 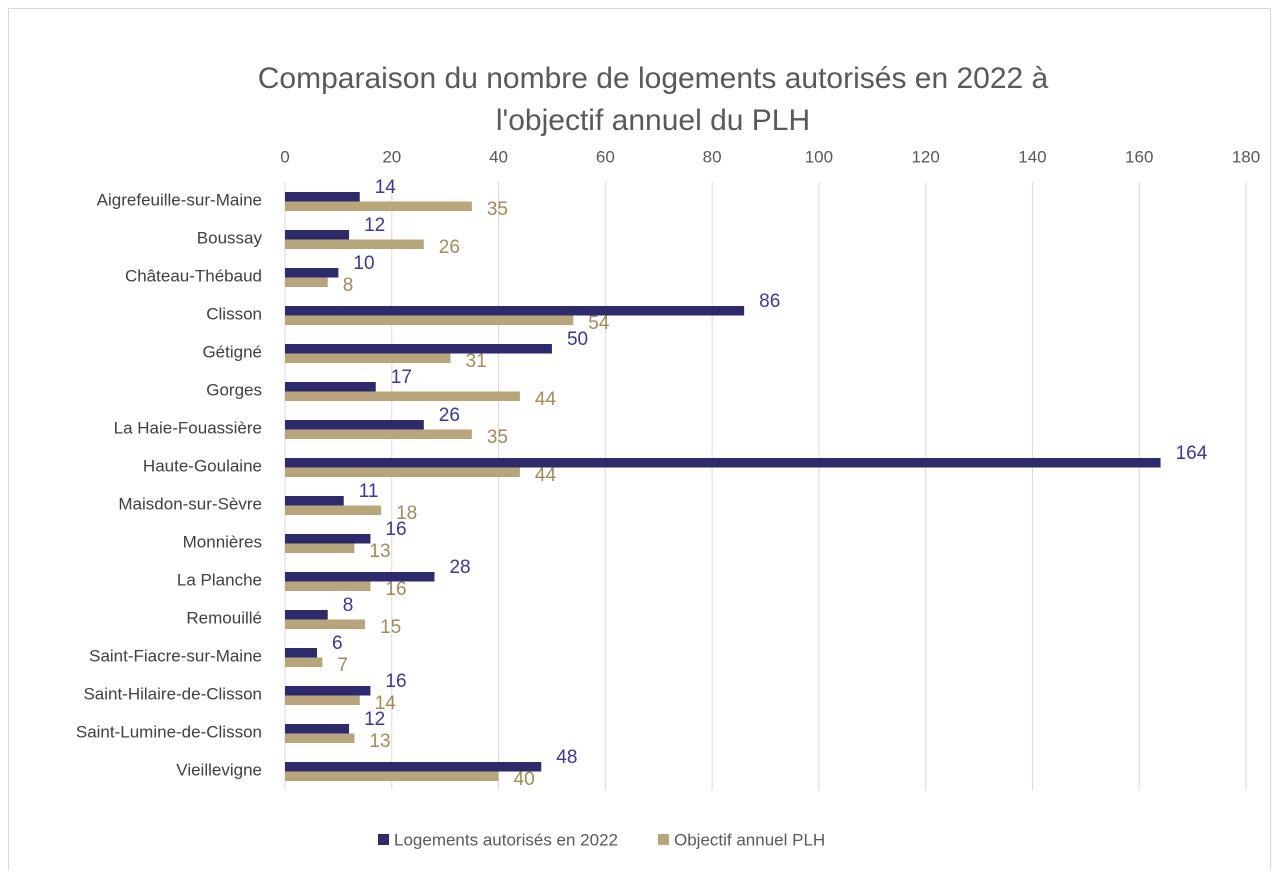 I want to click on data-label: 6, so click(x=337, y=643).